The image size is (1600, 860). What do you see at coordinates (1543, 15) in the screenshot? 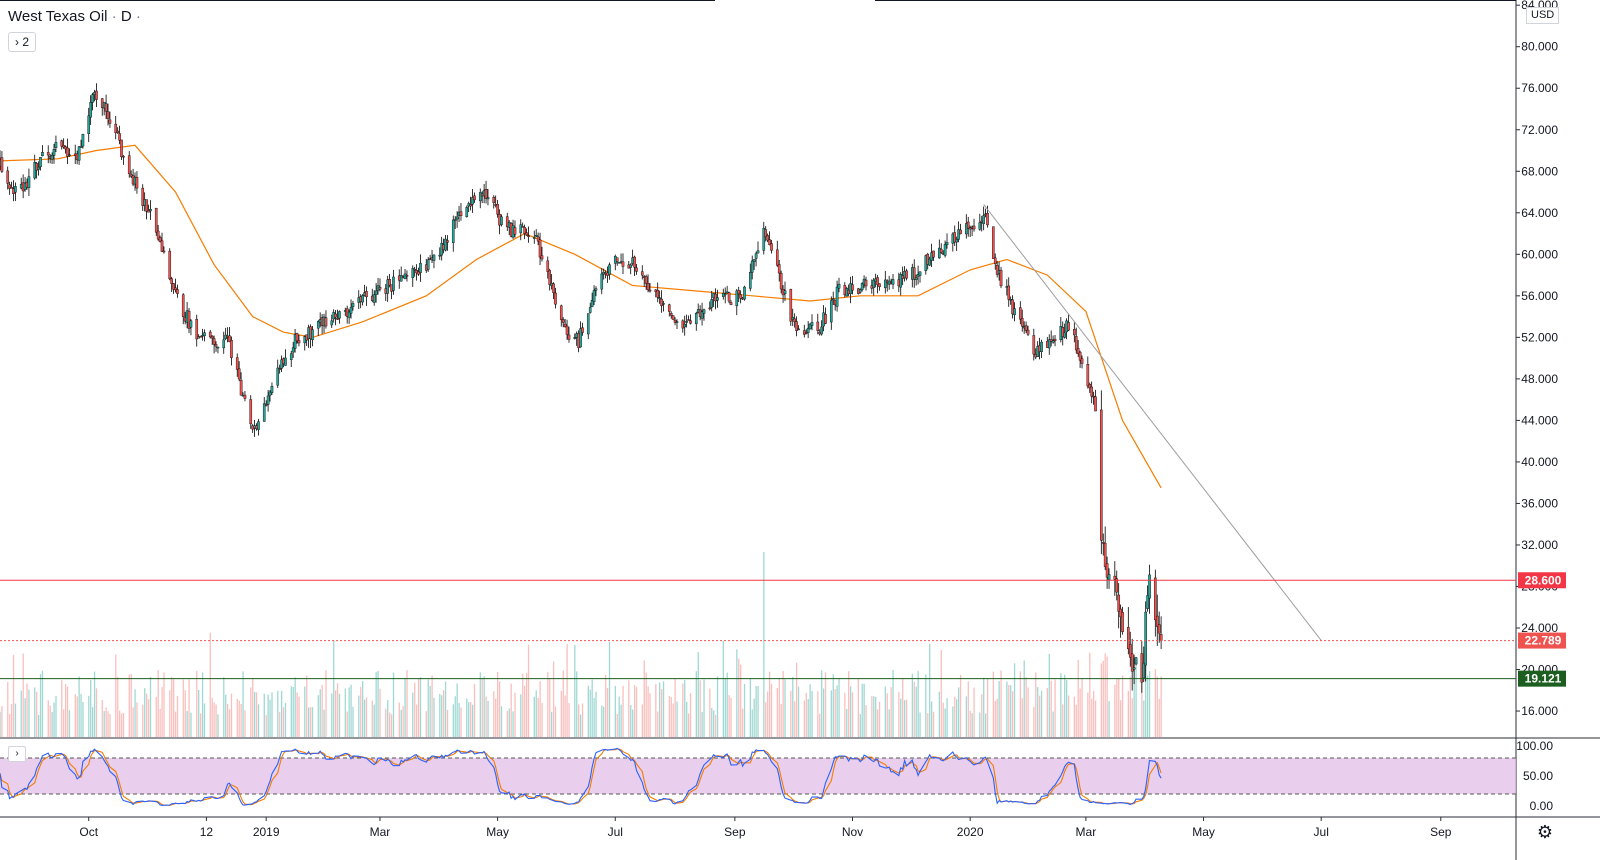
I see `currency-label: USD` at bounding box center [1543, 15].